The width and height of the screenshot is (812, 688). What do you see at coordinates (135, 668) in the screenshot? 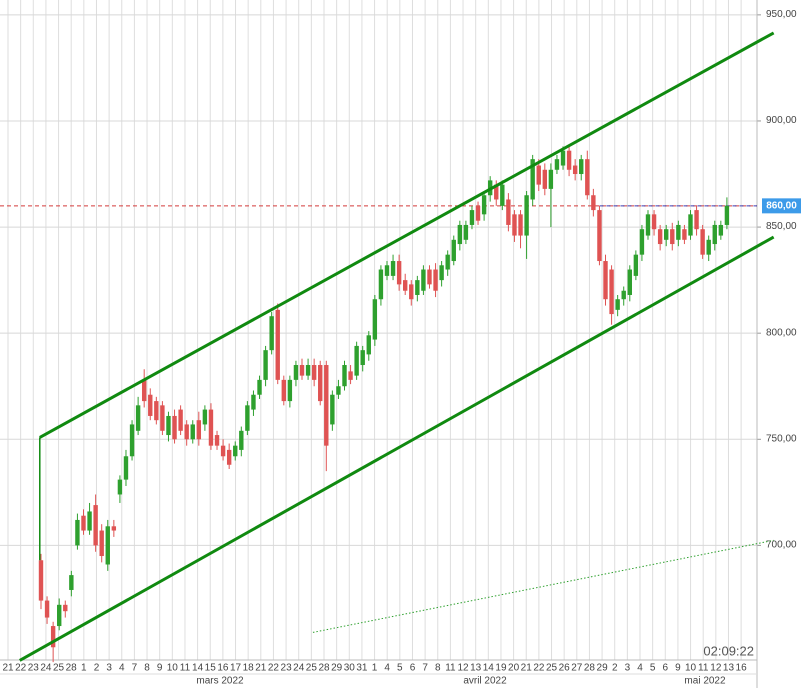
I see `x-tick-label: 7` at bounding box center [135, 668].